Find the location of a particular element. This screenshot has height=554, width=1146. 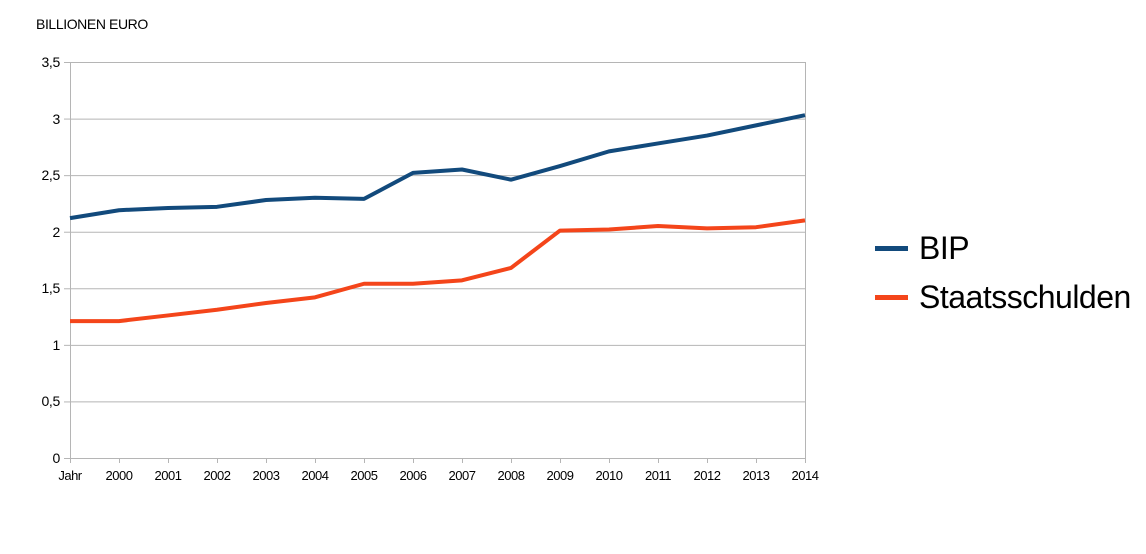

x-tick-label: 2006 is located at coordinates (413, 475).